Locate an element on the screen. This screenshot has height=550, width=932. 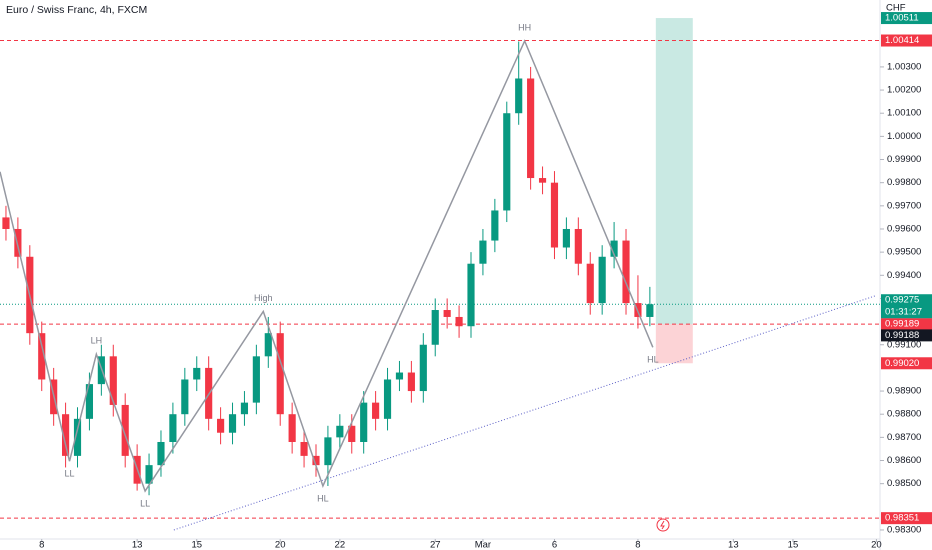
entry-label-bg is located at coordinates (906, 335).